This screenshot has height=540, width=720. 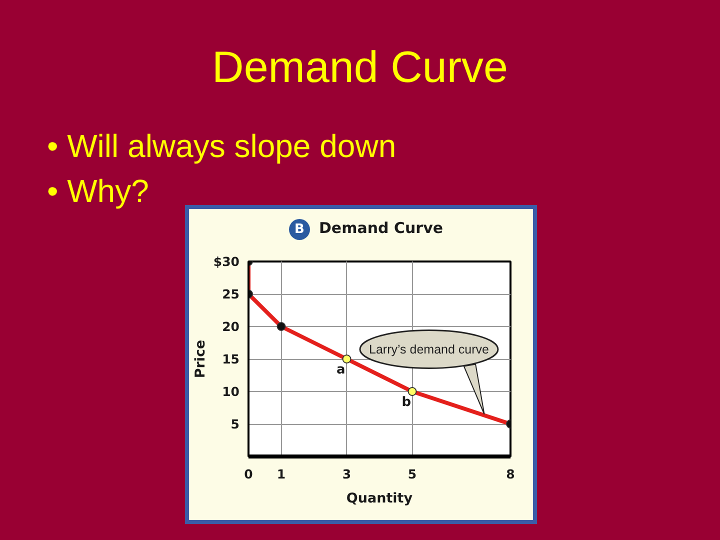 I want to click on y-axis-title: Price, so click(x=200, y=359).